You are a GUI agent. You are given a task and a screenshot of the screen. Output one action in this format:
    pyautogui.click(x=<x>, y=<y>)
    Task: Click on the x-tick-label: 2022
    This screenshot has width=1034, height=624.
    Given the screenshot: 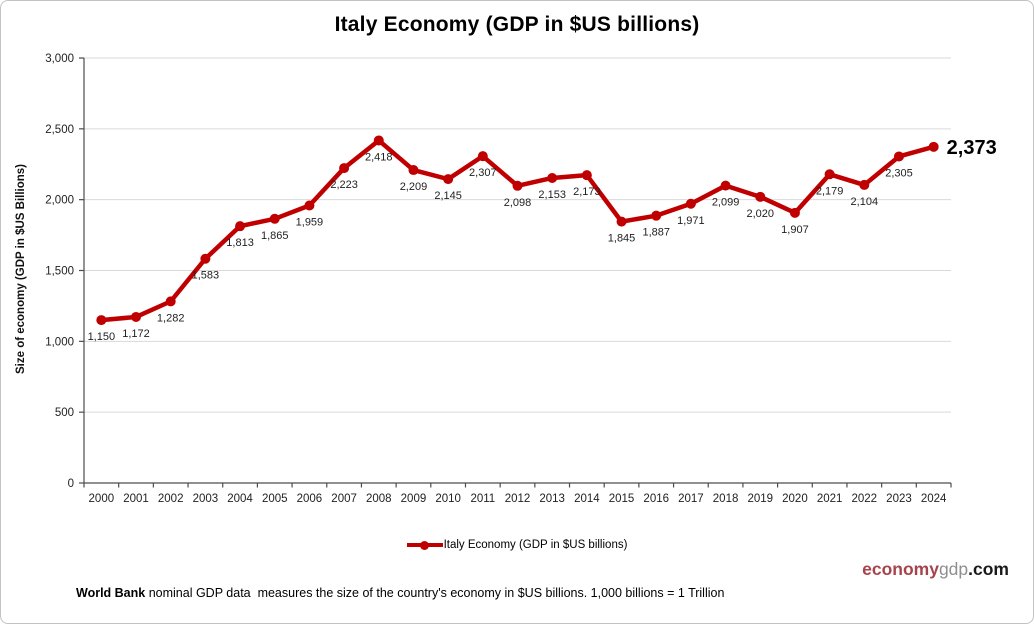 What is the action you would take?
    pyautogui.click(x=865, y=499)
    